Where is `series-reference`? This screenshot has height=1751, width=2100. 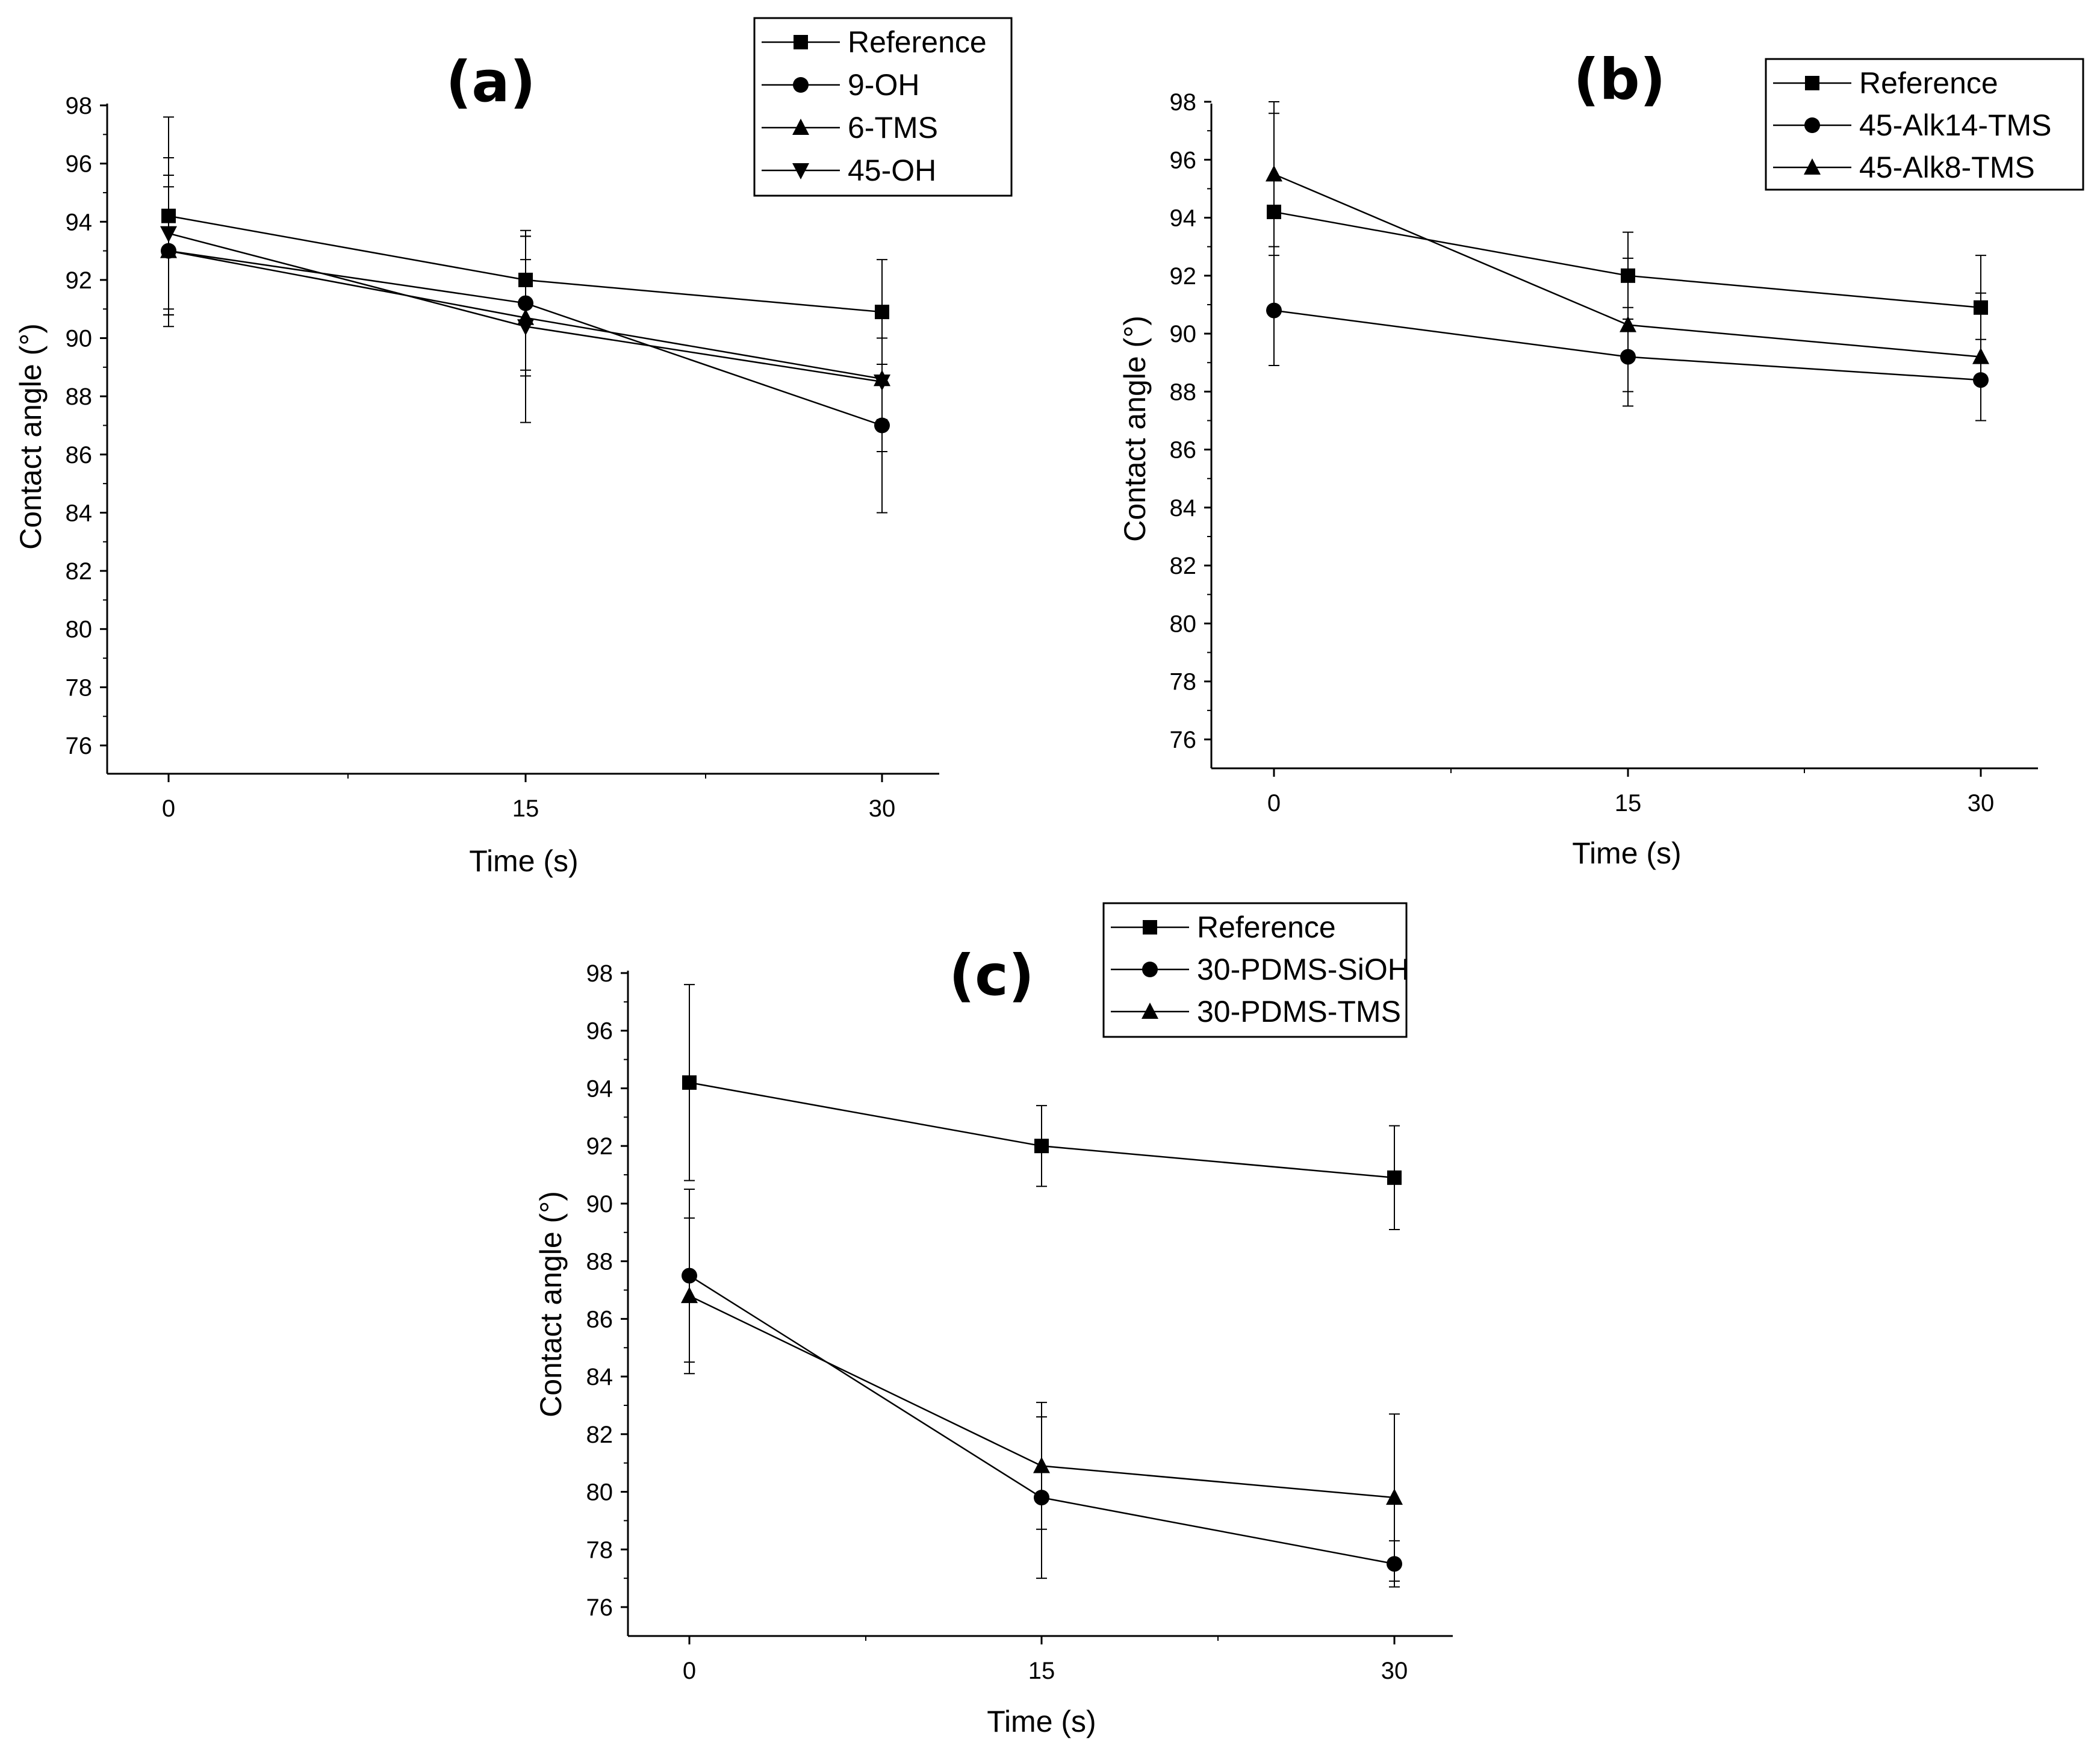
series-reference is located at coordinates (1042, 1107).